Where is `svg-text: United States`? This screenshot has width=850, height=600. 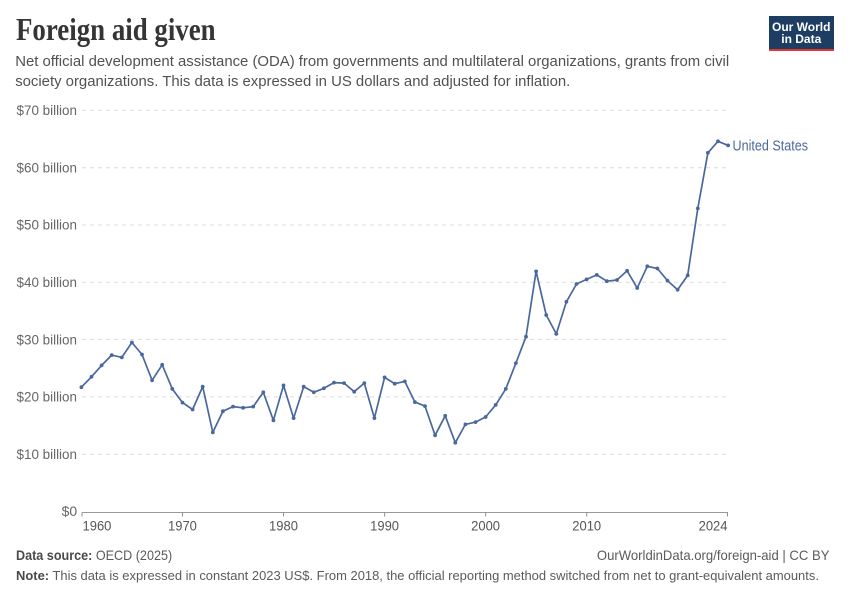 svg-text: United States is located at coordinates (771, 147).